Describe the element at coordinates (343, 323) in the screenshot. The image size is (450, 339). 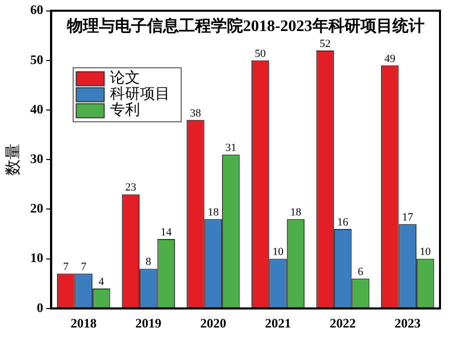
I see `x-tick-label: 2022` at that location.